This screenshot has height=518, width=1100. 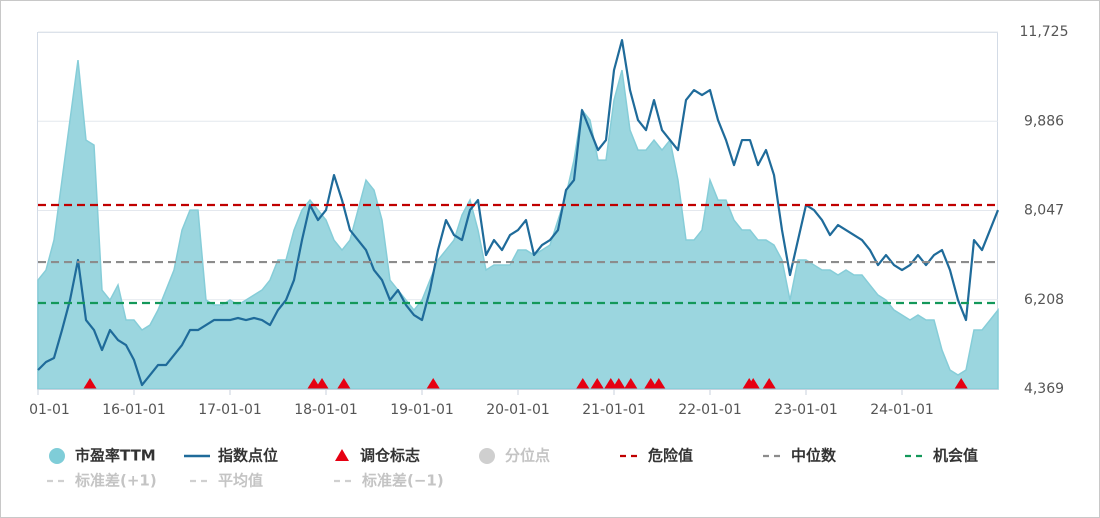 I want to click on x-tick-label: 23-01-01, so click(x=806, y=410).